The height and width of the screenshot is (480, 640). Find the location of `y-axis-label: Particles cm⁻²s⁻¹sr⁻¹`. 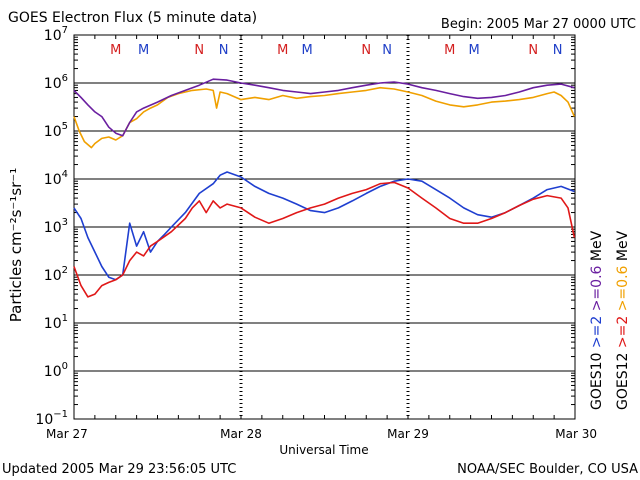

y-axis-label: Particles cm⁻²s⁻¹sr⁻¹ is located at coordinates (16, 245).